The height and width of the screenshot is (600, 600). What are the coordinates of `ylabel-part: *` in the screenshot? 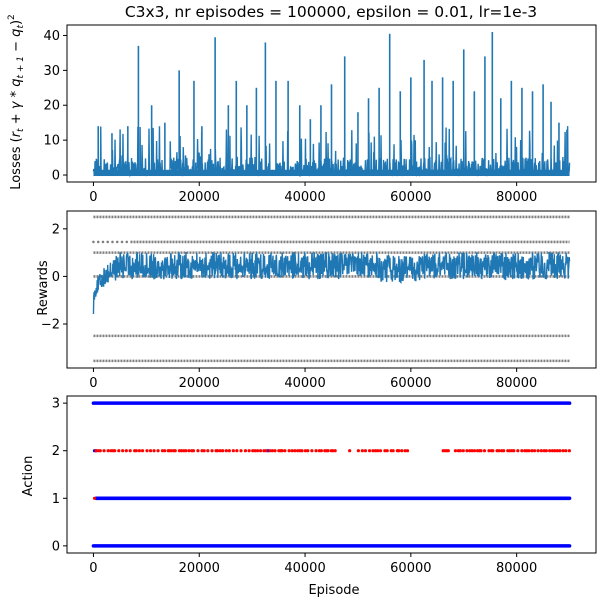 It's located at (16, 94).